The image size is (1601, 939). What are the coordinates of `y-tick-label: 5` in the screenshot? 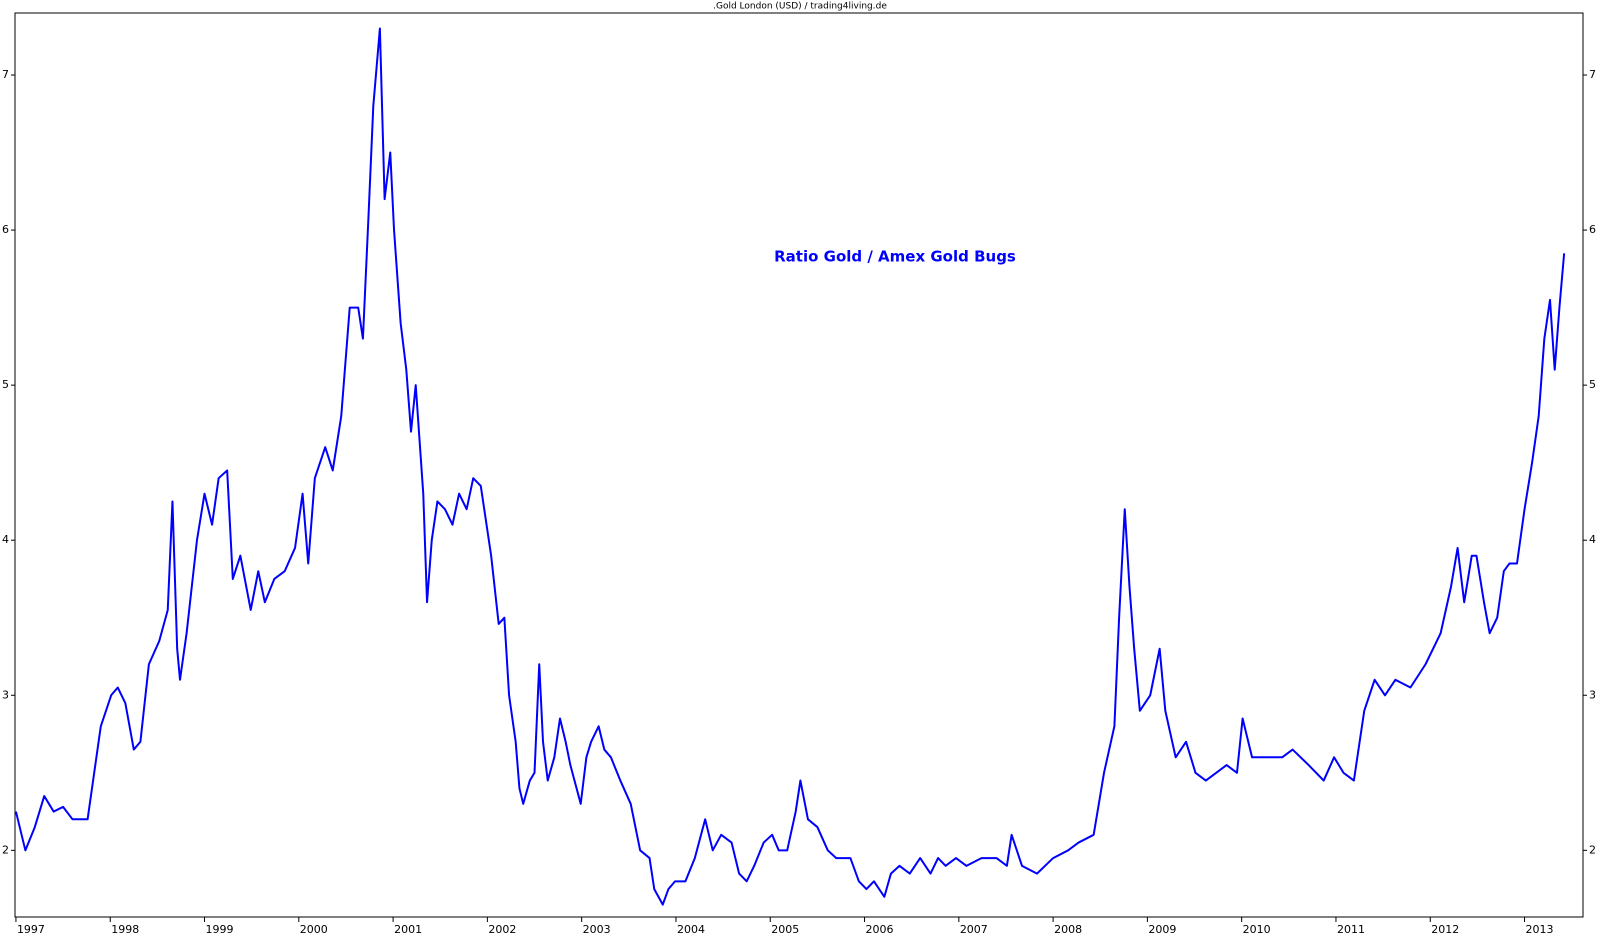 It's located at (5, 384).